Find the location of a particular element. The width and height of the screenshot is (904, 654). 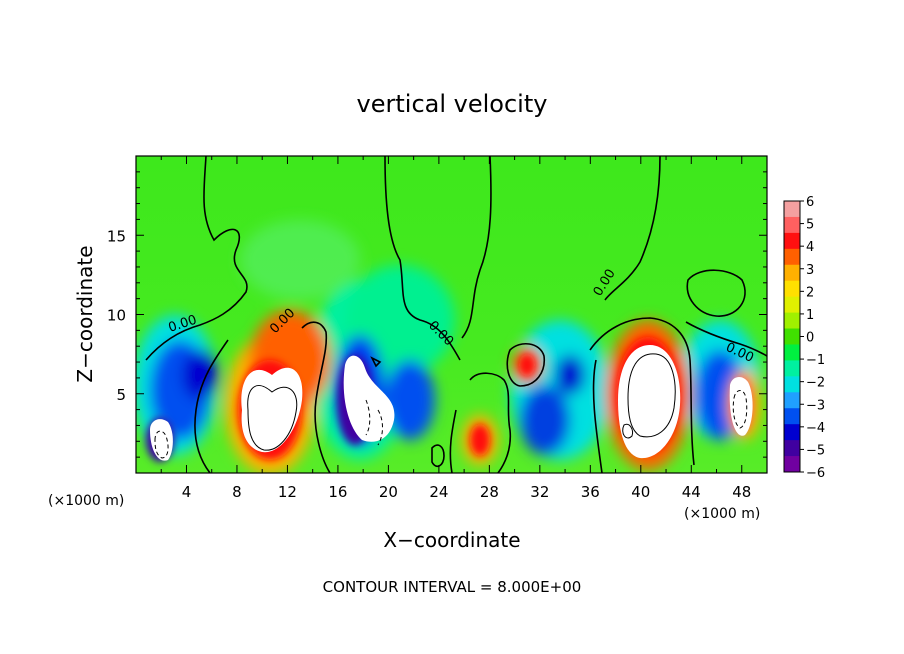

colorbar-tick-label: 1 is located at coordinates (810, 315).